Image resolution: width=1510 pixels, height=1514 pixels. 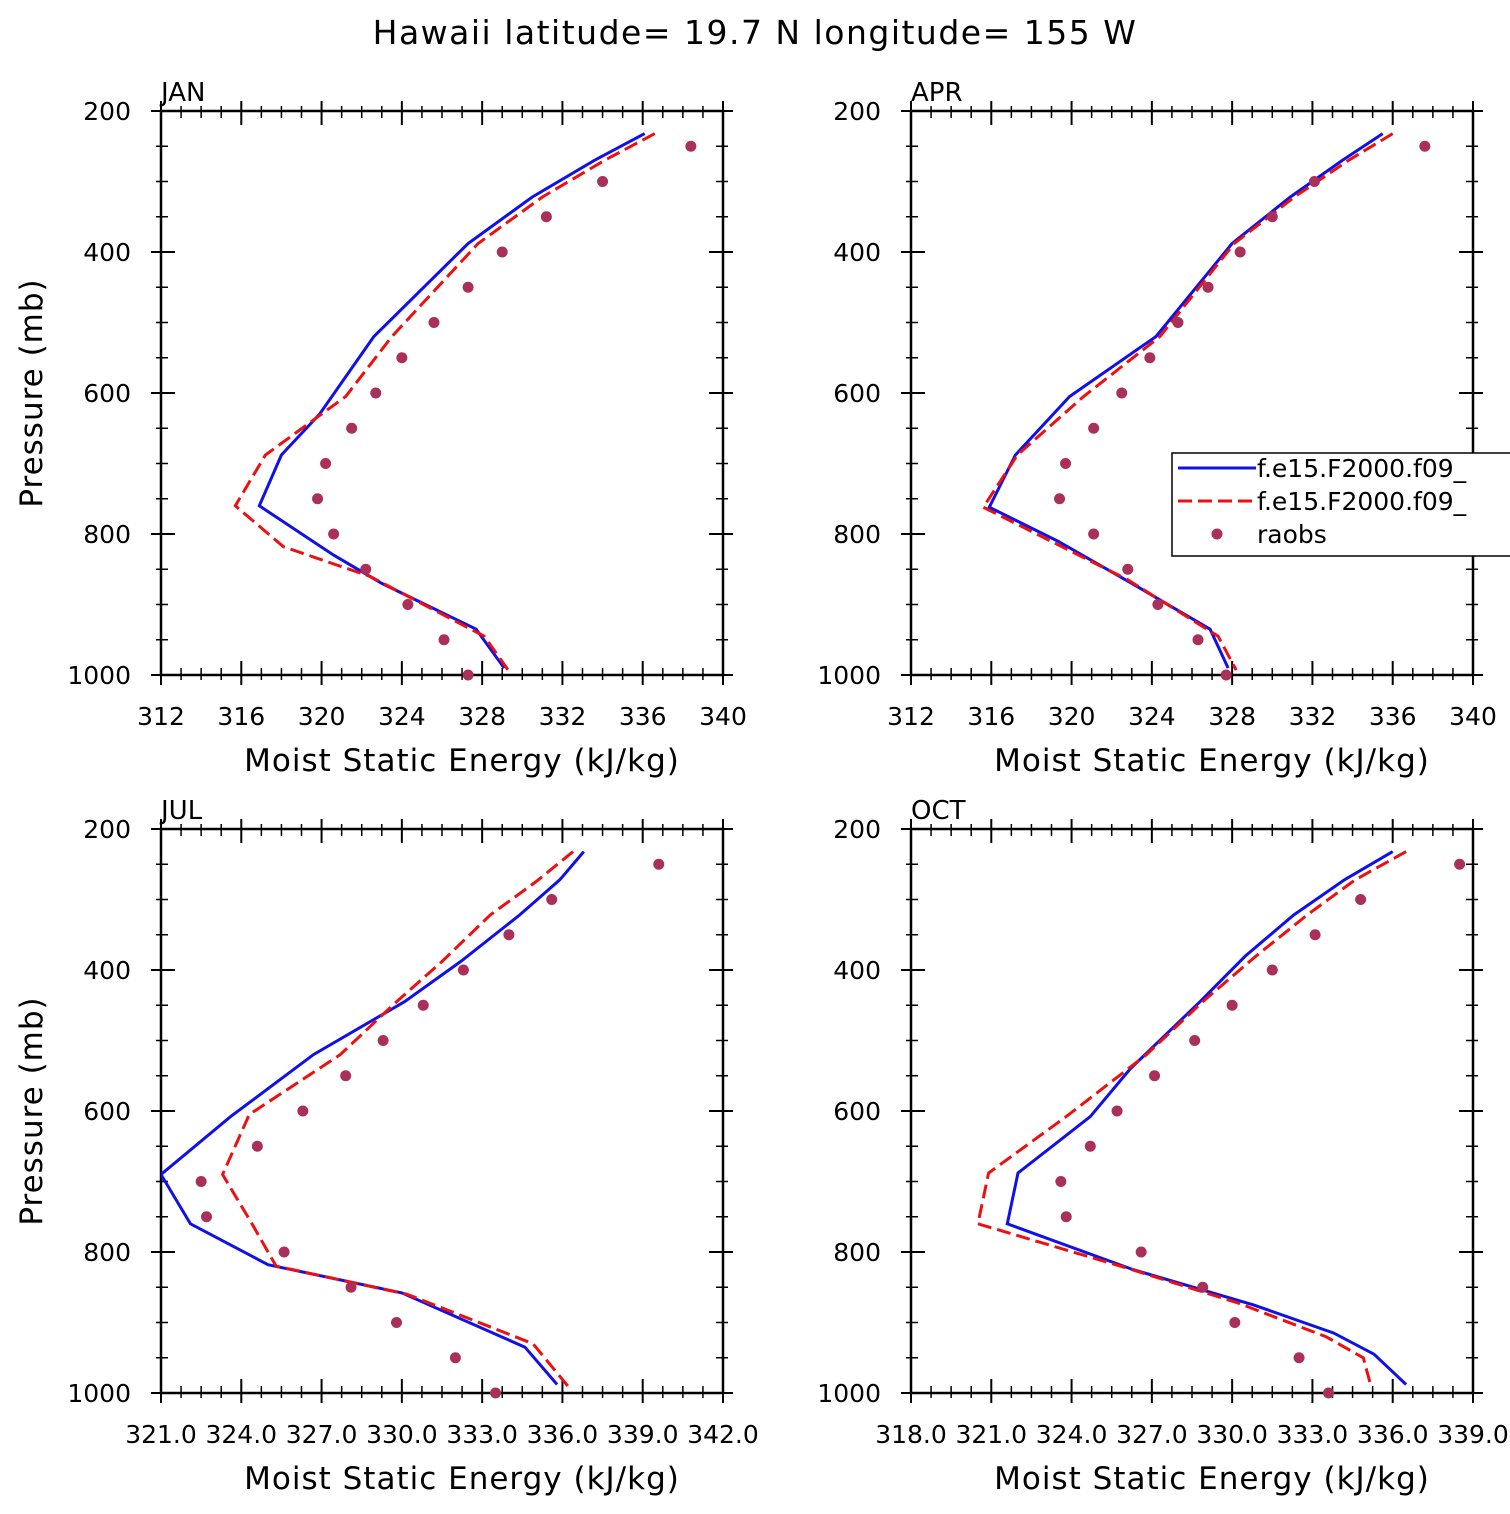 What do you see at coordinates (1072, 716) in the screenshot?
I see `x-tick-label: 320` at bounding box center [1072, 716].